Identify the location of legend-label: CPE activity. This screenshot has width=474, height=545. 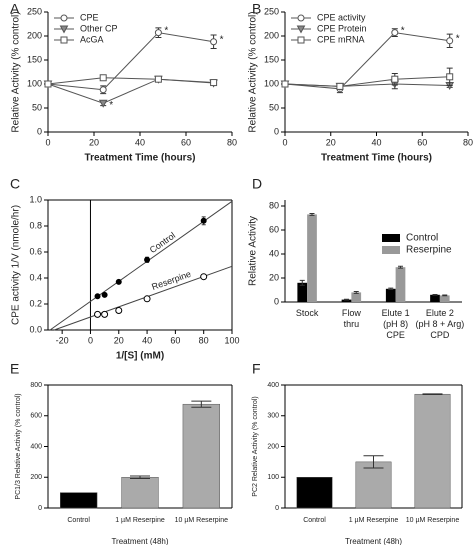
(341, 17).